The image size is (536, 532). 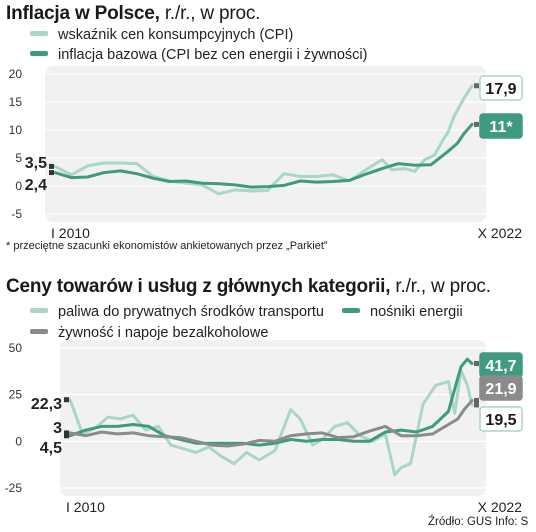 I want to click on chart1-ytick-label: 5, so click(x=18, y=158).